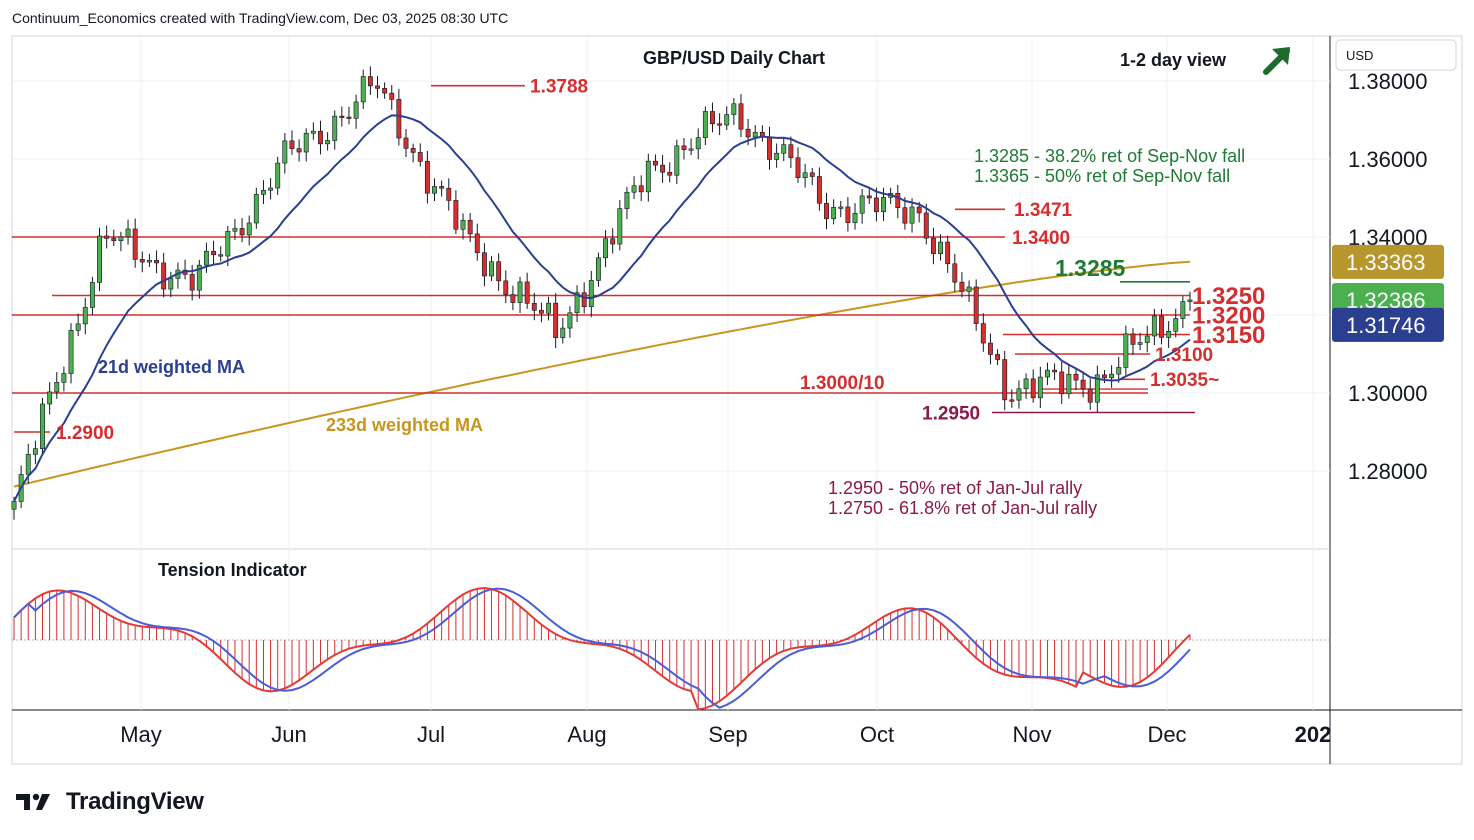  I want to click on indicator-signal, so click(602, 648).